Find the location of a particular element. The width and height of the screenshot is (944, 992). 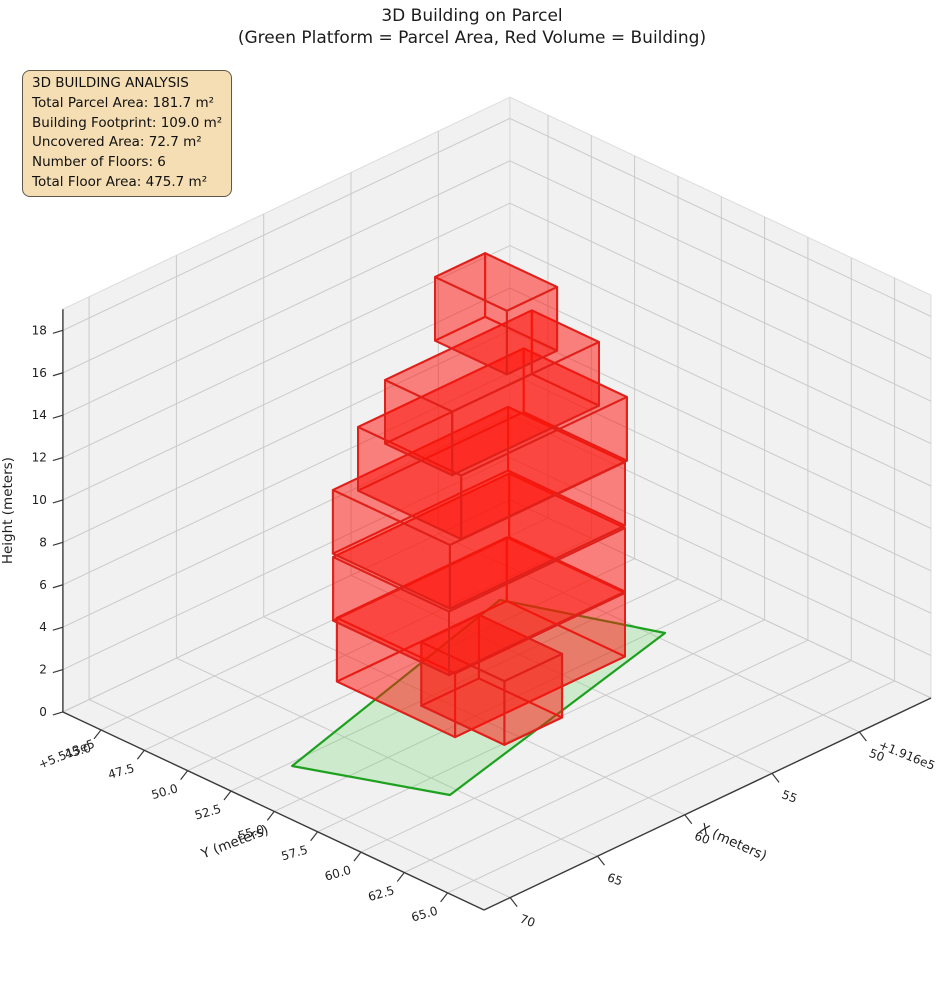

z-tick-label: 0 is located at coordinates (43, 712).